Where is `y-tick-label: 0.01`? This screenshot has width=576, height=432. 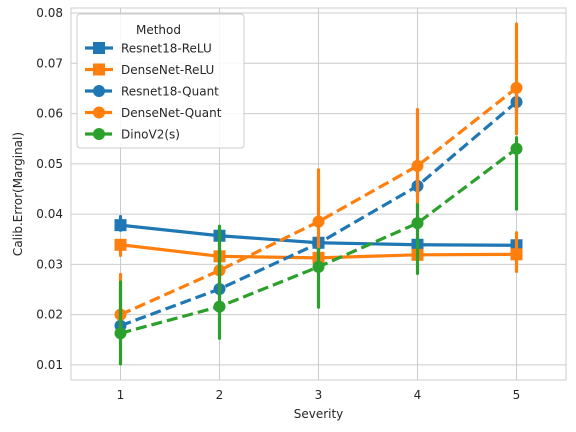 y-tick-label: 0.01 is located at coordinates (49, 365).